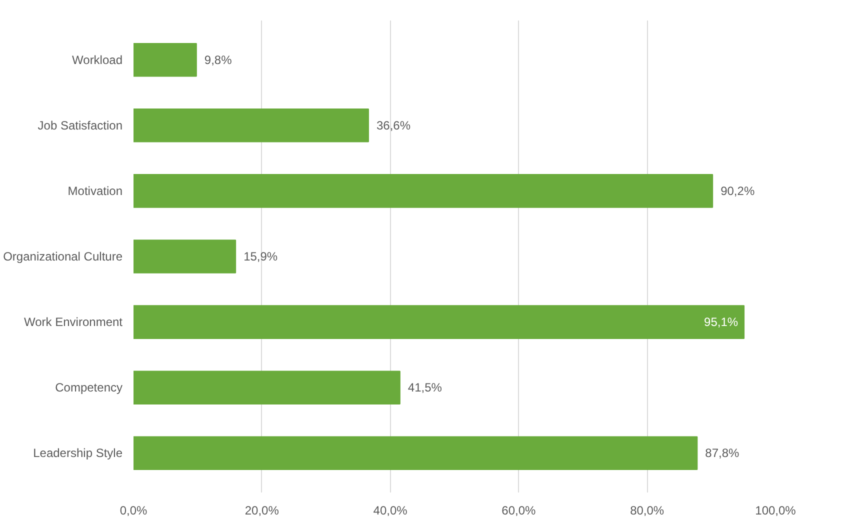  Describe the element at coordinates (393, 125) in the screenshot. I see `data-label: 36,6%` at that location.